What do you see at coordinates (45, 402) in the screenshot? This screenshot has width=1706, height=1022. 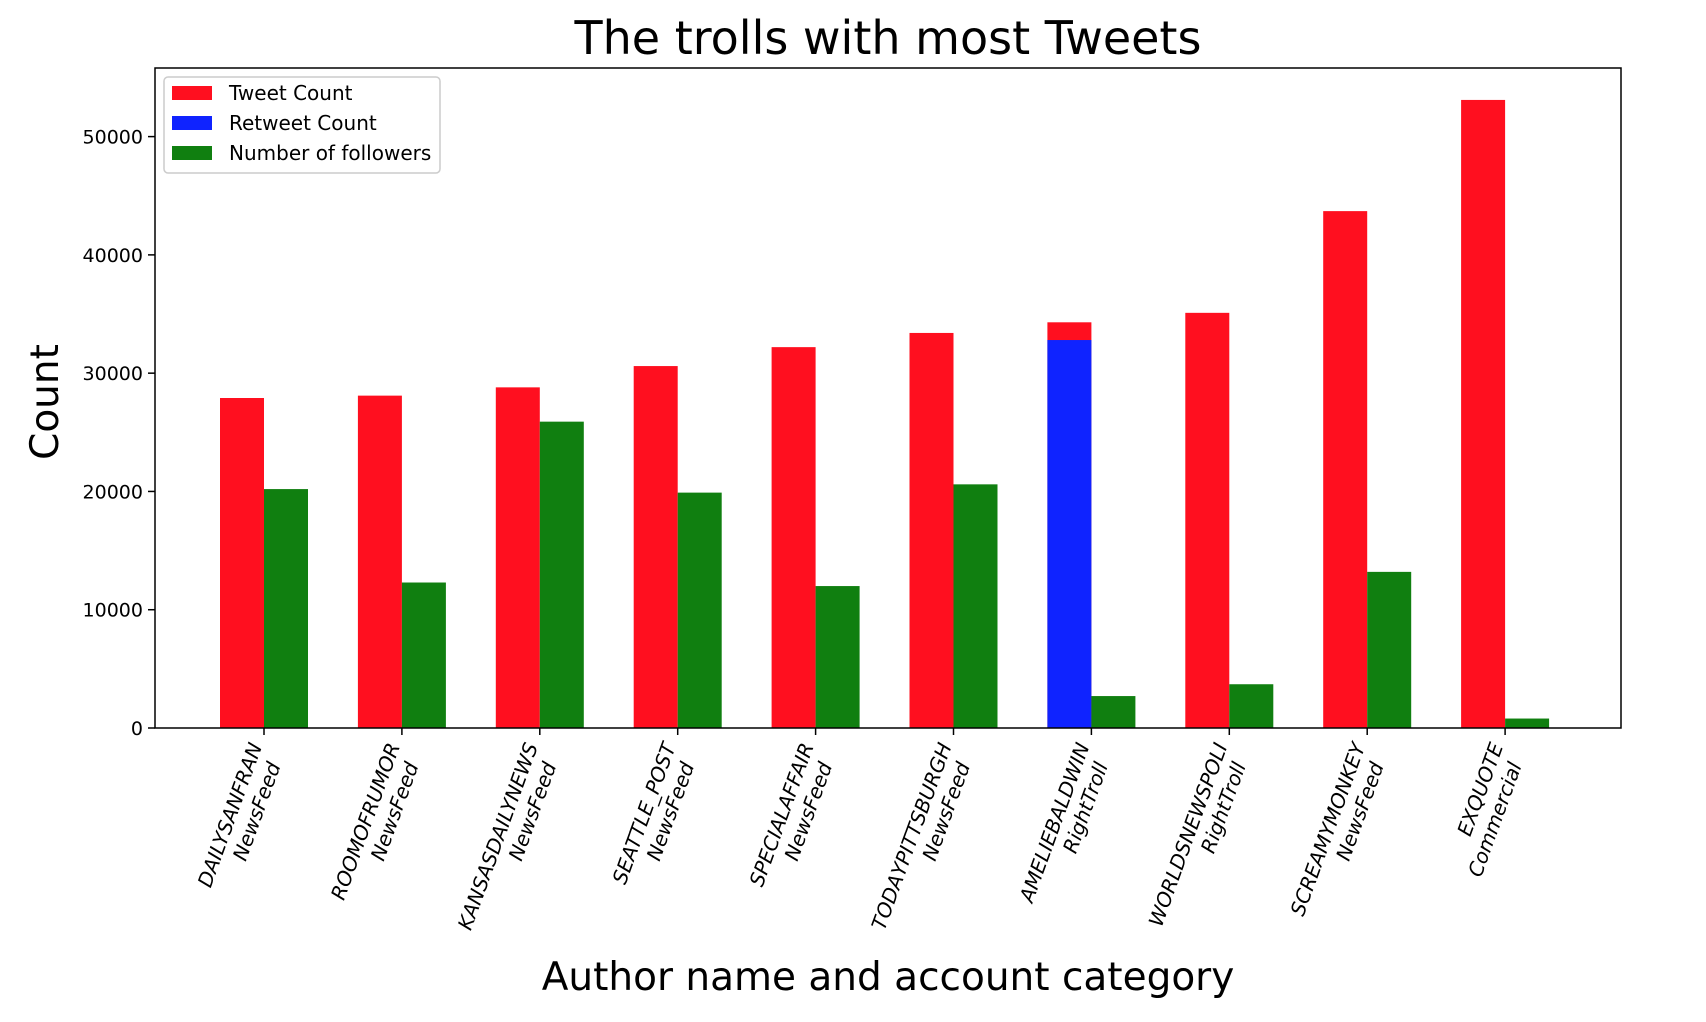 I see `y-axis-label: Count` at bounding box center [45, 402].